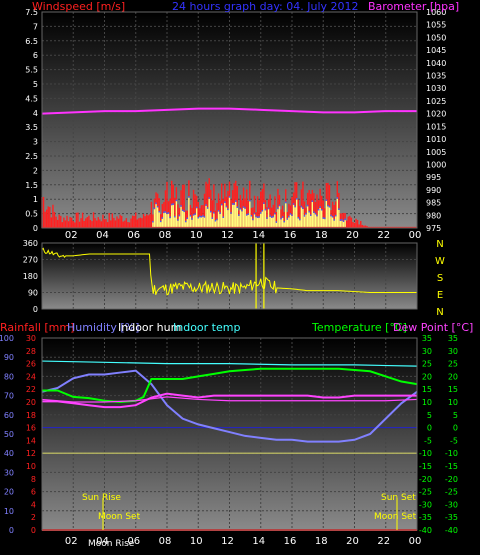  Describe the element at coordinates (35, 170) in the screenshot. I see `wind-y-tick: 2` at that location.